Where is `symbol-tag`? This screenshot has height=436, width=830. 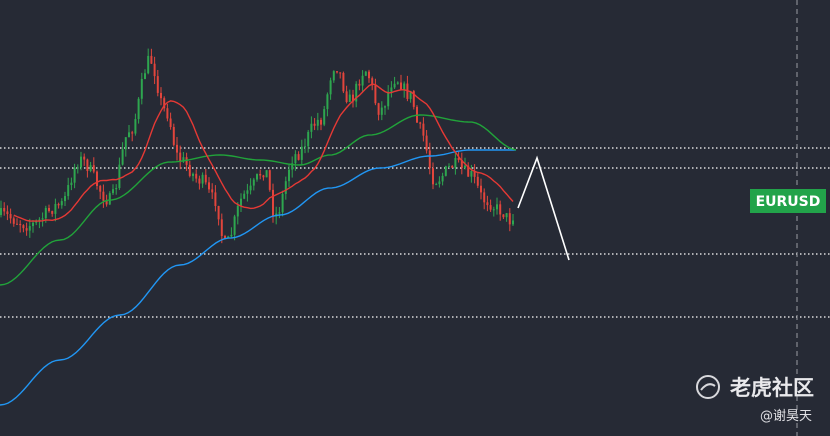
symbol-tag is located at coordinates (788, 201).